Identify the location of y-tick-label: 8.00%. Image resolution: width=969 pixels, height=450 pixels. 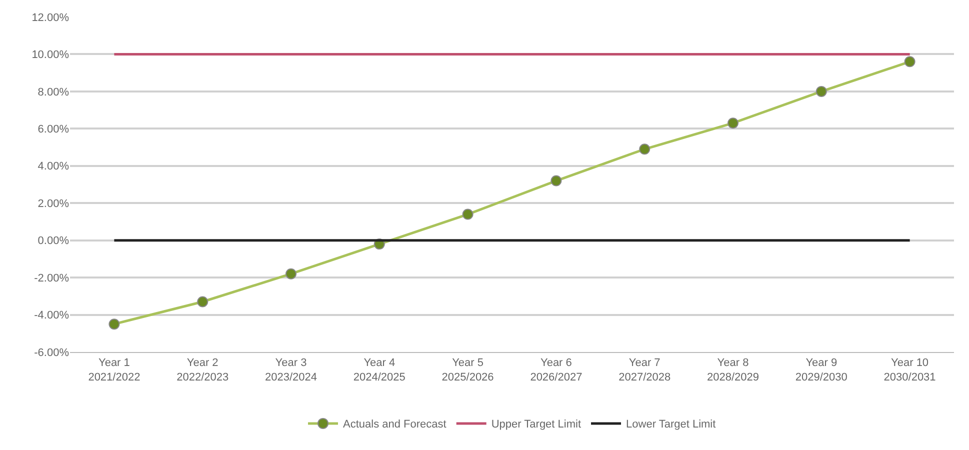
(54, 92).